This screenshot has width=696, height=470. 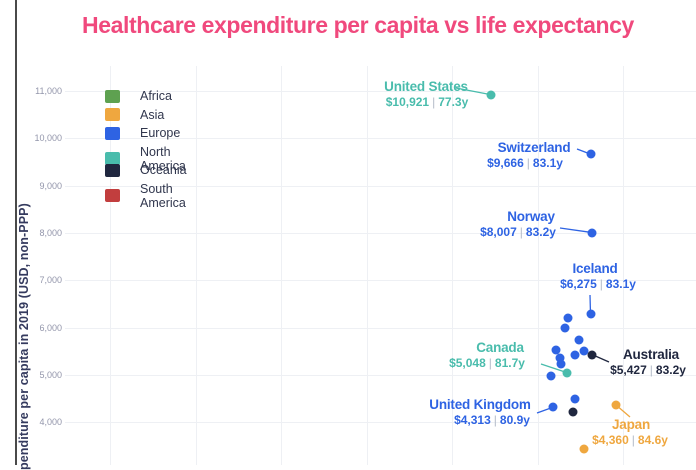 What do you see at coordinates (156, 96) in the screenshot?
I see `legend-item-label: Africa` at bounding box center [156, 96].